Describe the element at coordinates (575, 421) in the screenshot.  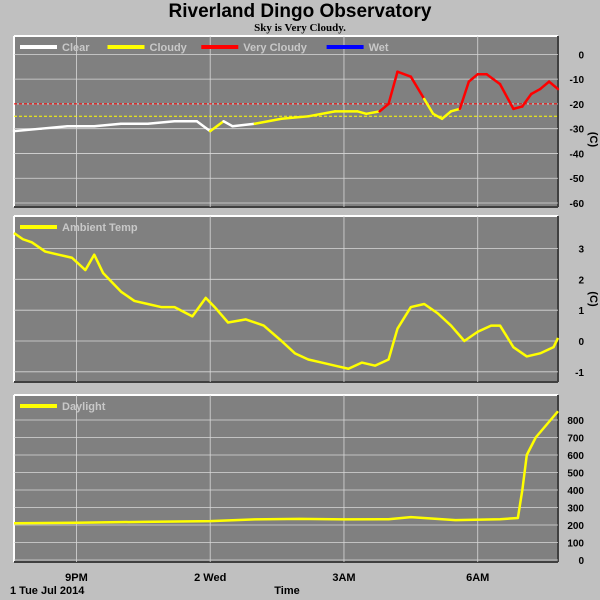
I see `y-tick-label: 800` at that location.